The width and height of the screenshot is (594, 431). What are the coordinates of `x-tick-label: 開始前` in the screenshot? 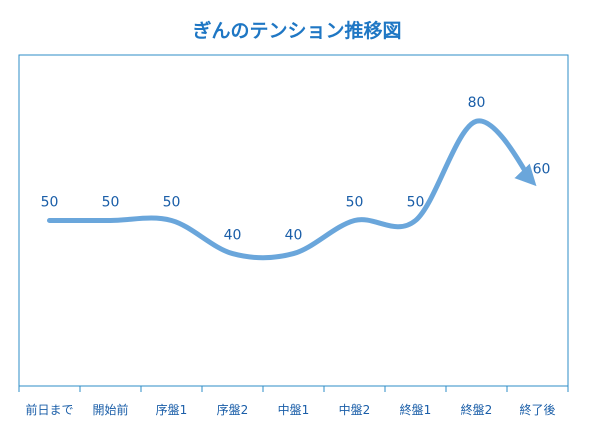 It's located at (110, 409).